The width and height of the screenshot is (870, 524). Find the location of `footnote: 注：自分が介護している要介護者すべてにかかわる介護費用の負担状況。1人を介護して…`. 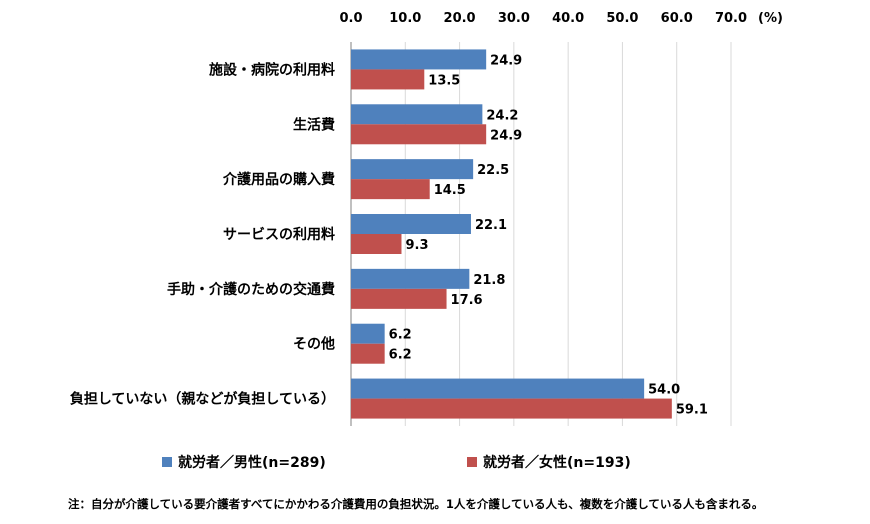

footnote: 注：自分が介護している要介護者すべてにかかわる介護費用の負担状況。1人を介護して… is located at coordinates (416, 504).